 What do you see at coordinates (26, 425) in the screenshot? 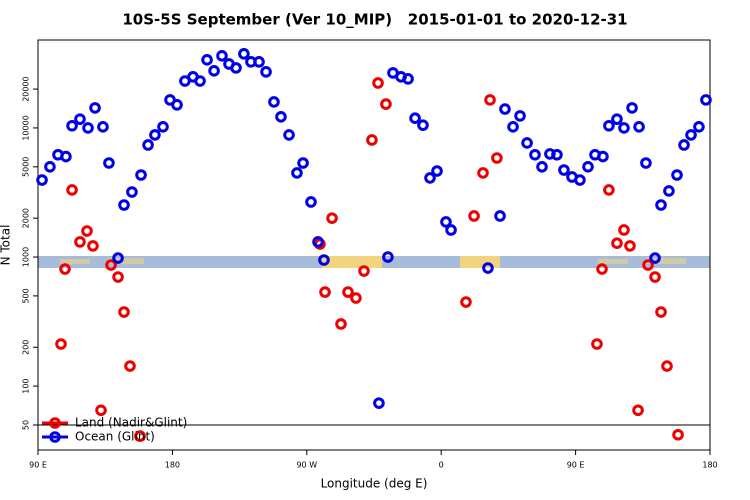
I see `y-tick-label: 50` at bounding box center [26, 425].